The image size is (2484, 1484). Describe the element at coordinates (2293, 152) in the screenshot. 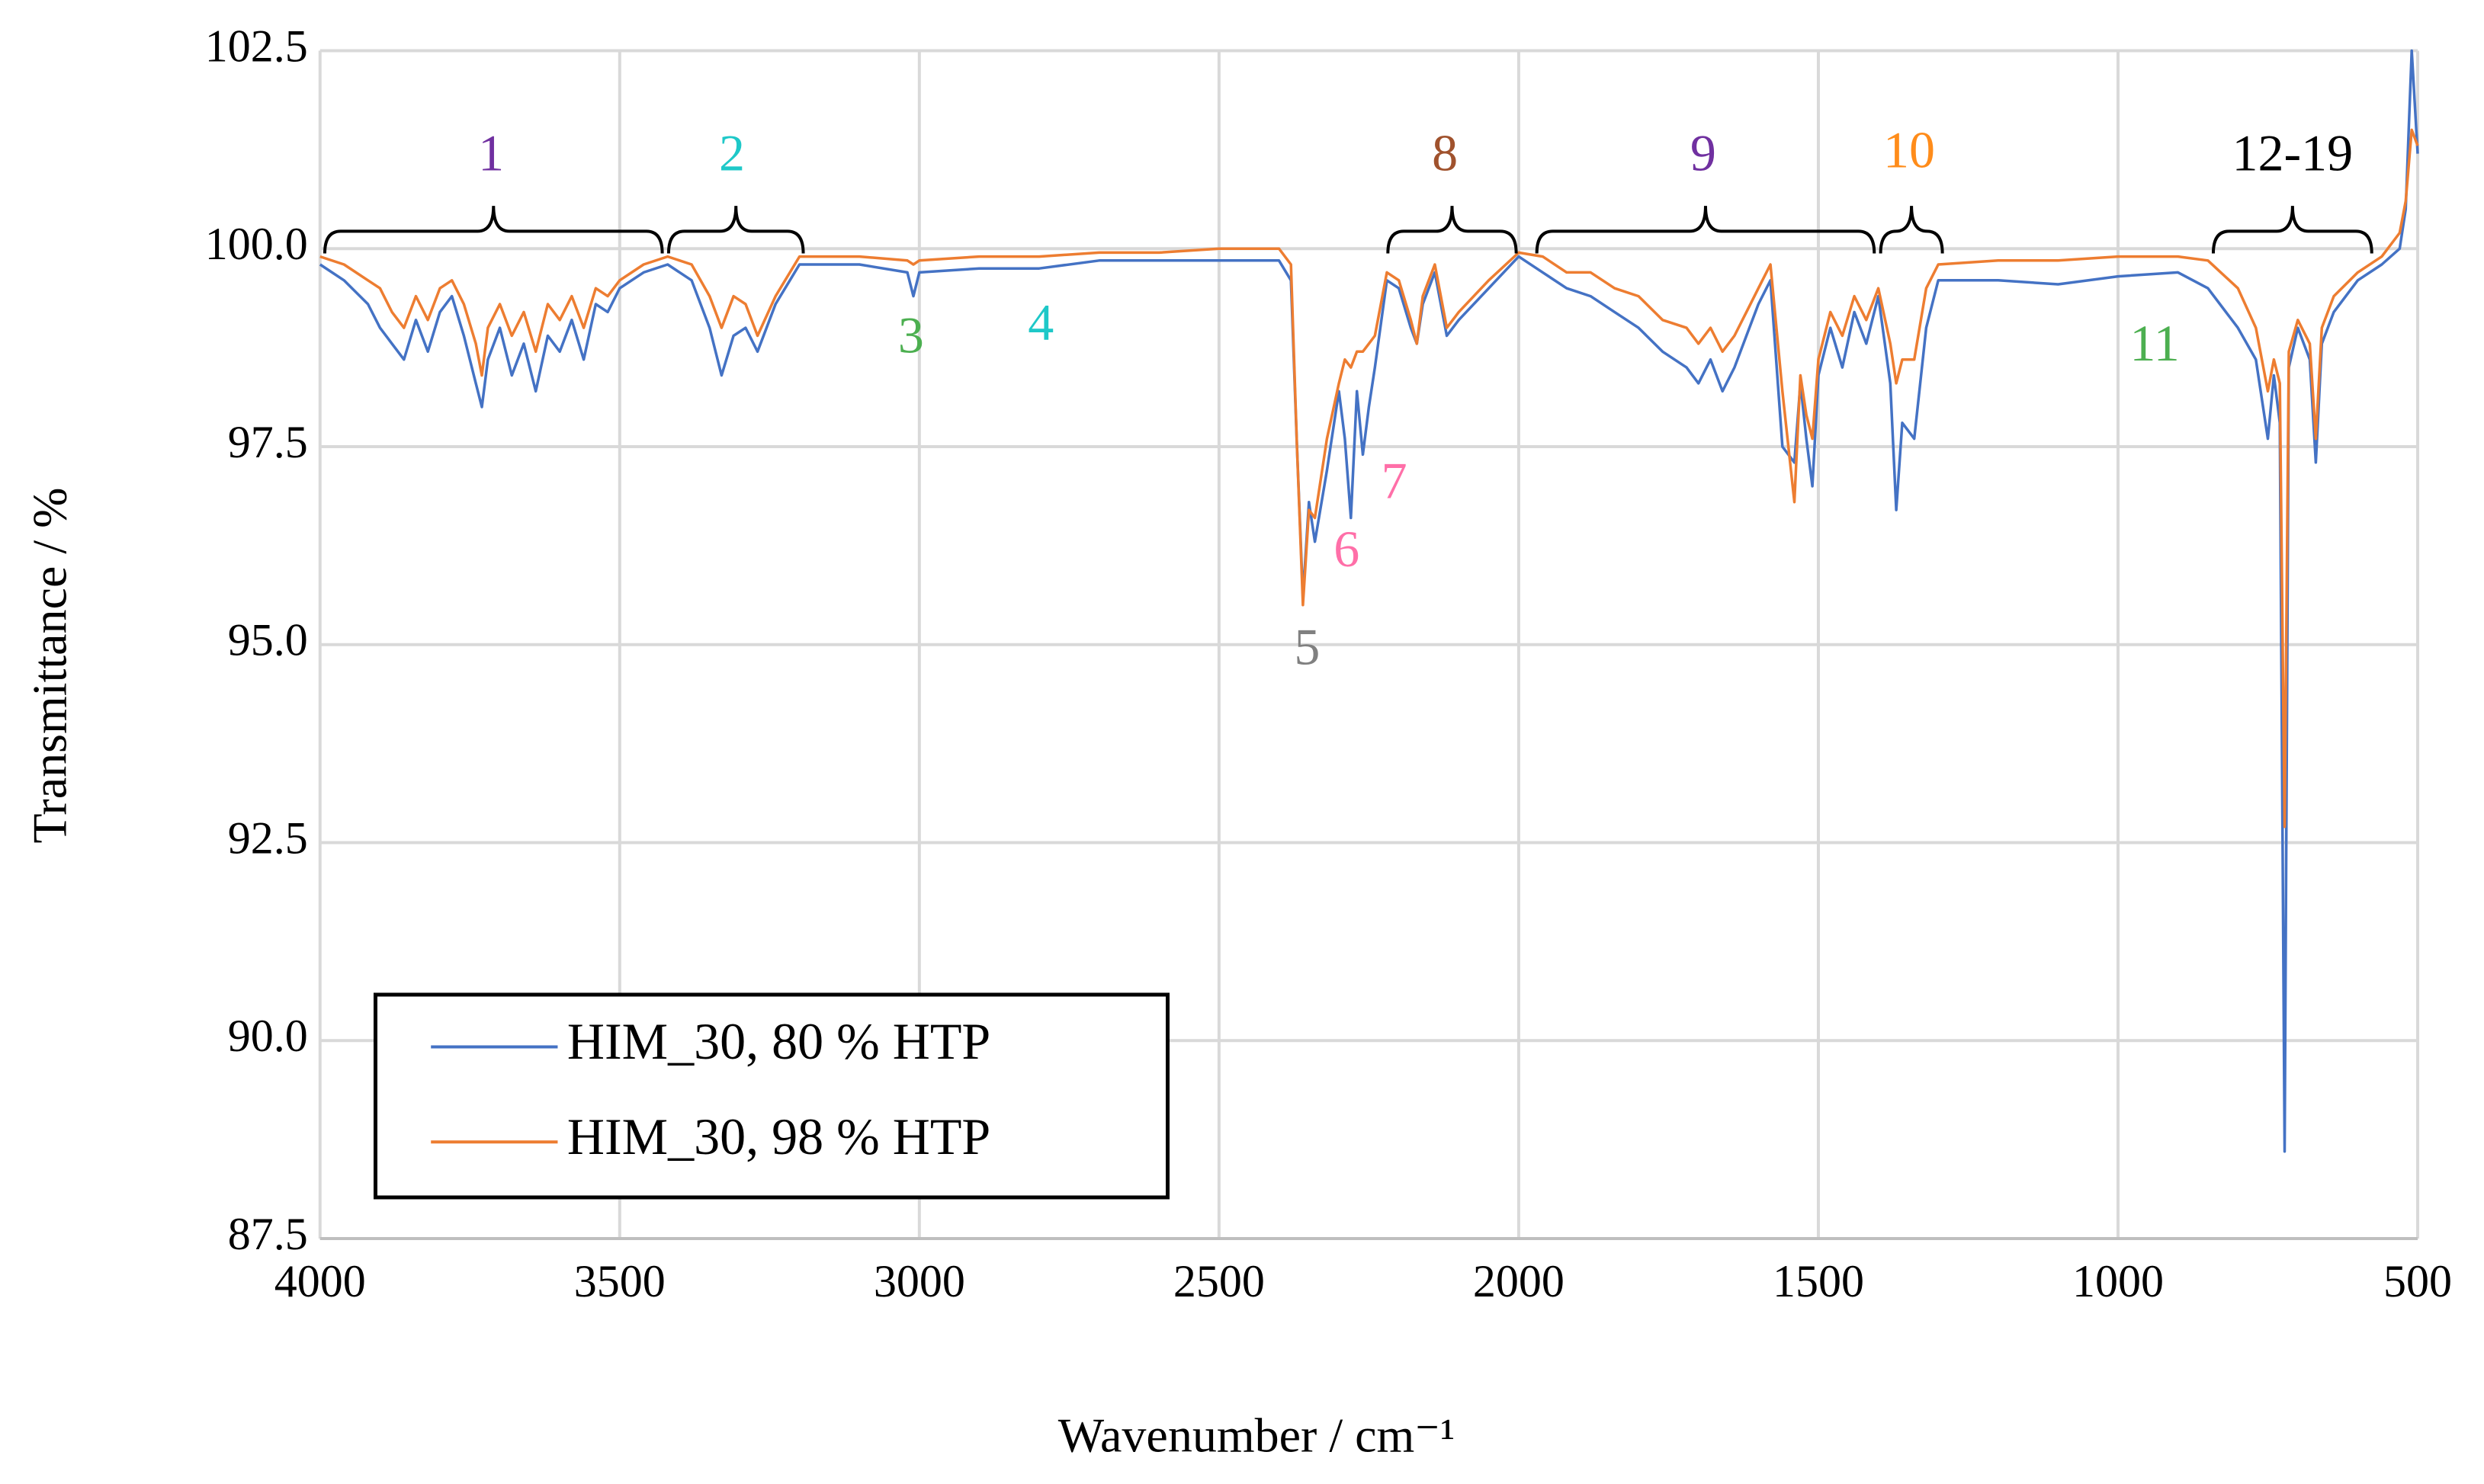

I see `annotation: 12-19` at that location.